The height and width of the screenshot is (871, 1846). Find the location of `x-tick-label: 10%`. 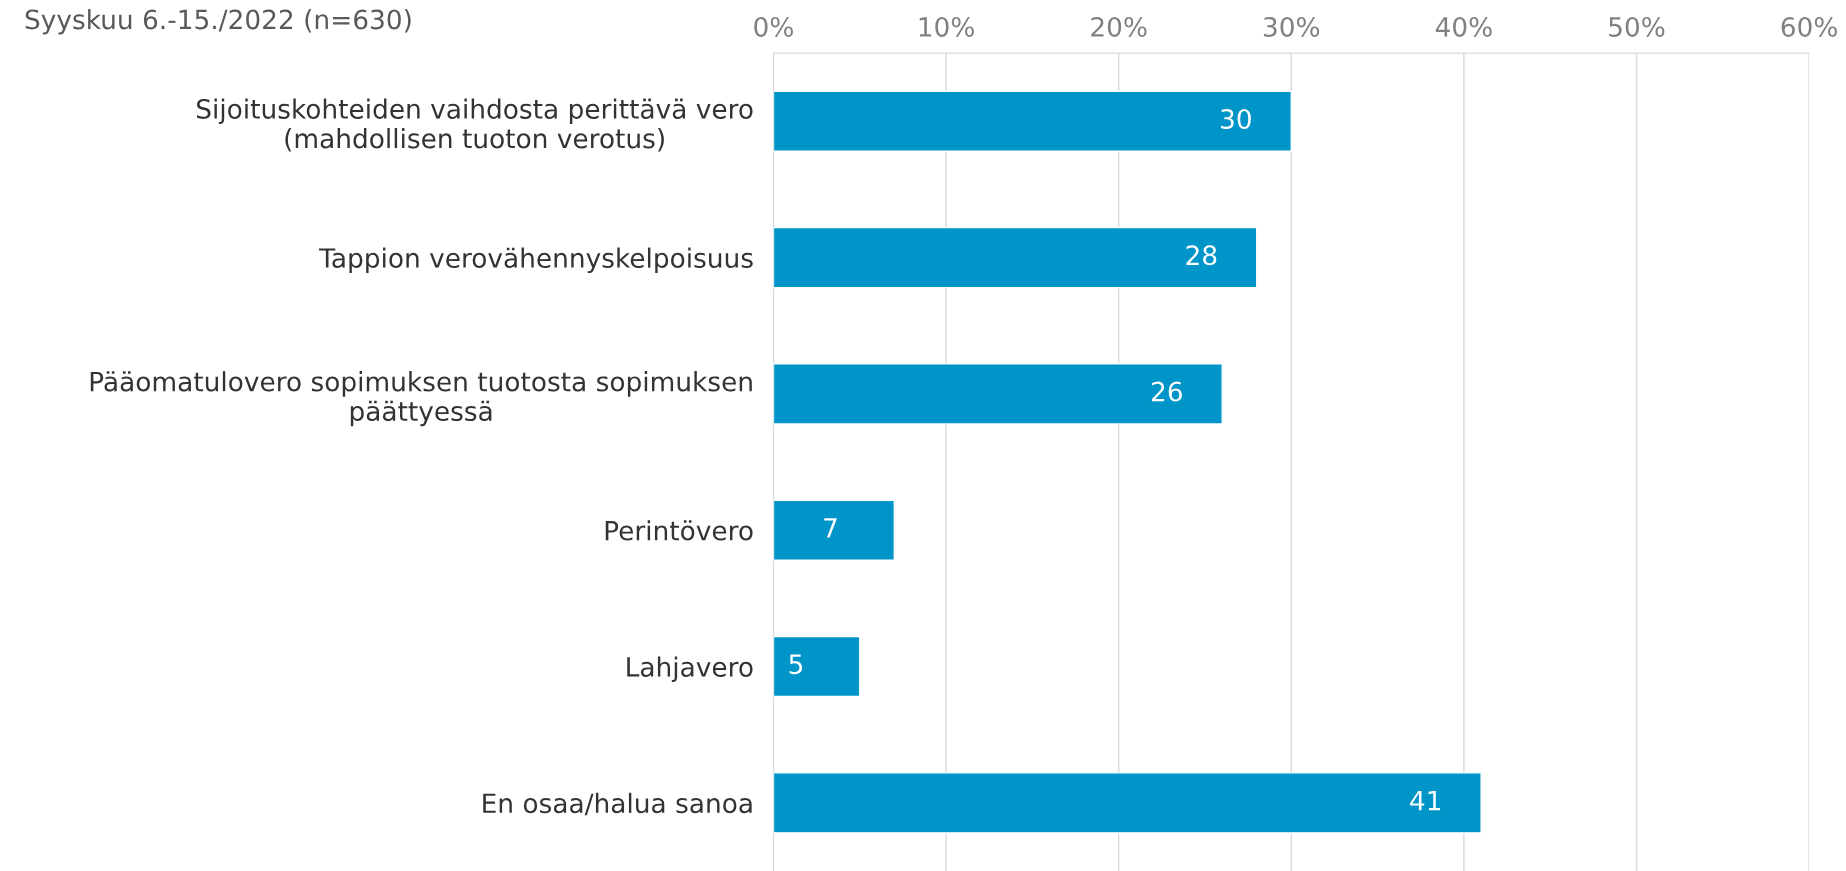

x-tick-label: 10% is located at coordinates (946, 26).